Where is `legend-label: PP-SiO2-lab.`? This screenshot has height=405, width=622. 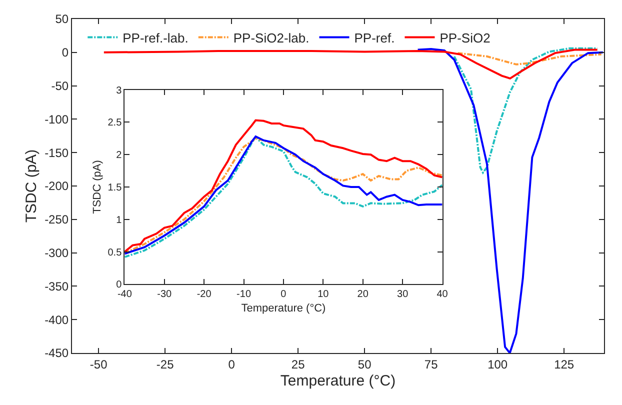
legend-label: PP-SiO2-lab. is located at coordinates (271, 38).